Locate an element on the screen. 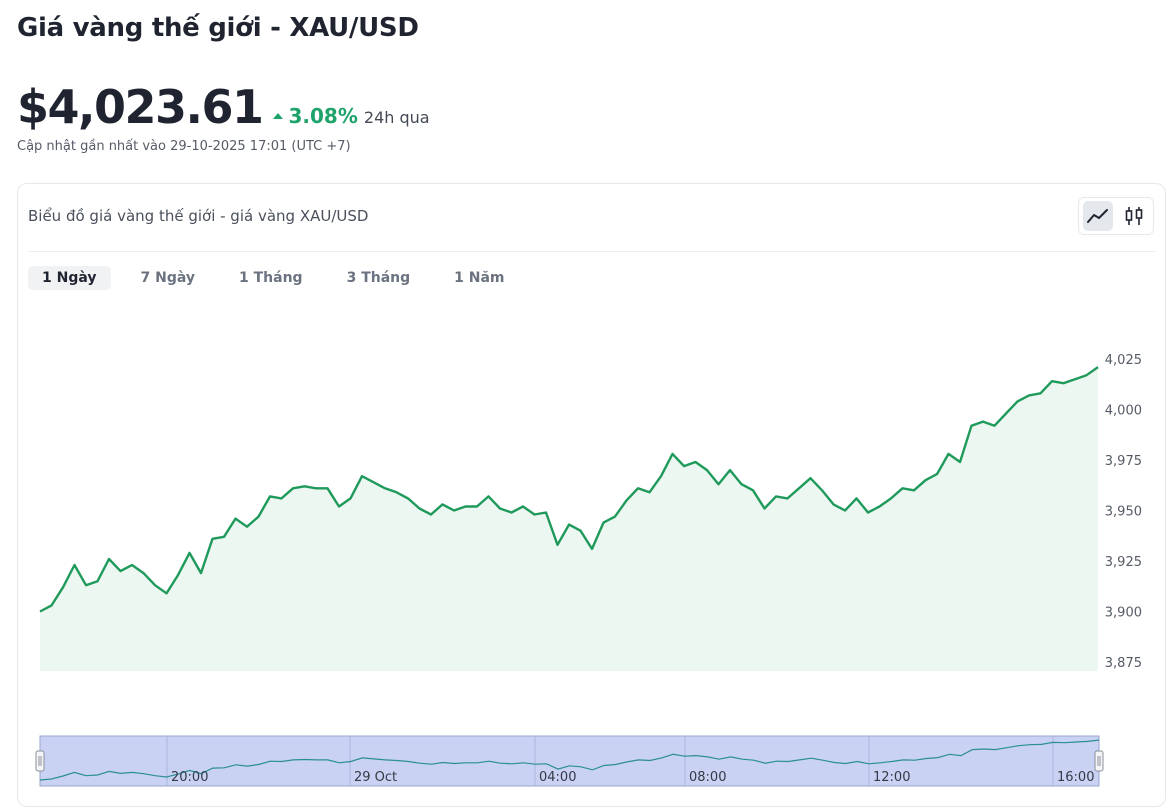 This screenshot has width=1170, height=811. tab-3-months: 3 Tháng is located at coordinates (378, 278).